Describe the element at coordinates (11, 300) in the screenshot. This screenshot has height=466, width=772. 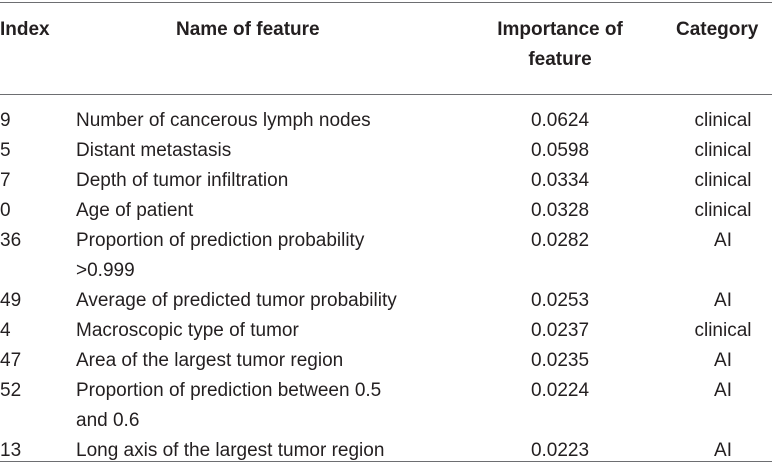
I see `cell-index: 49` at that location.